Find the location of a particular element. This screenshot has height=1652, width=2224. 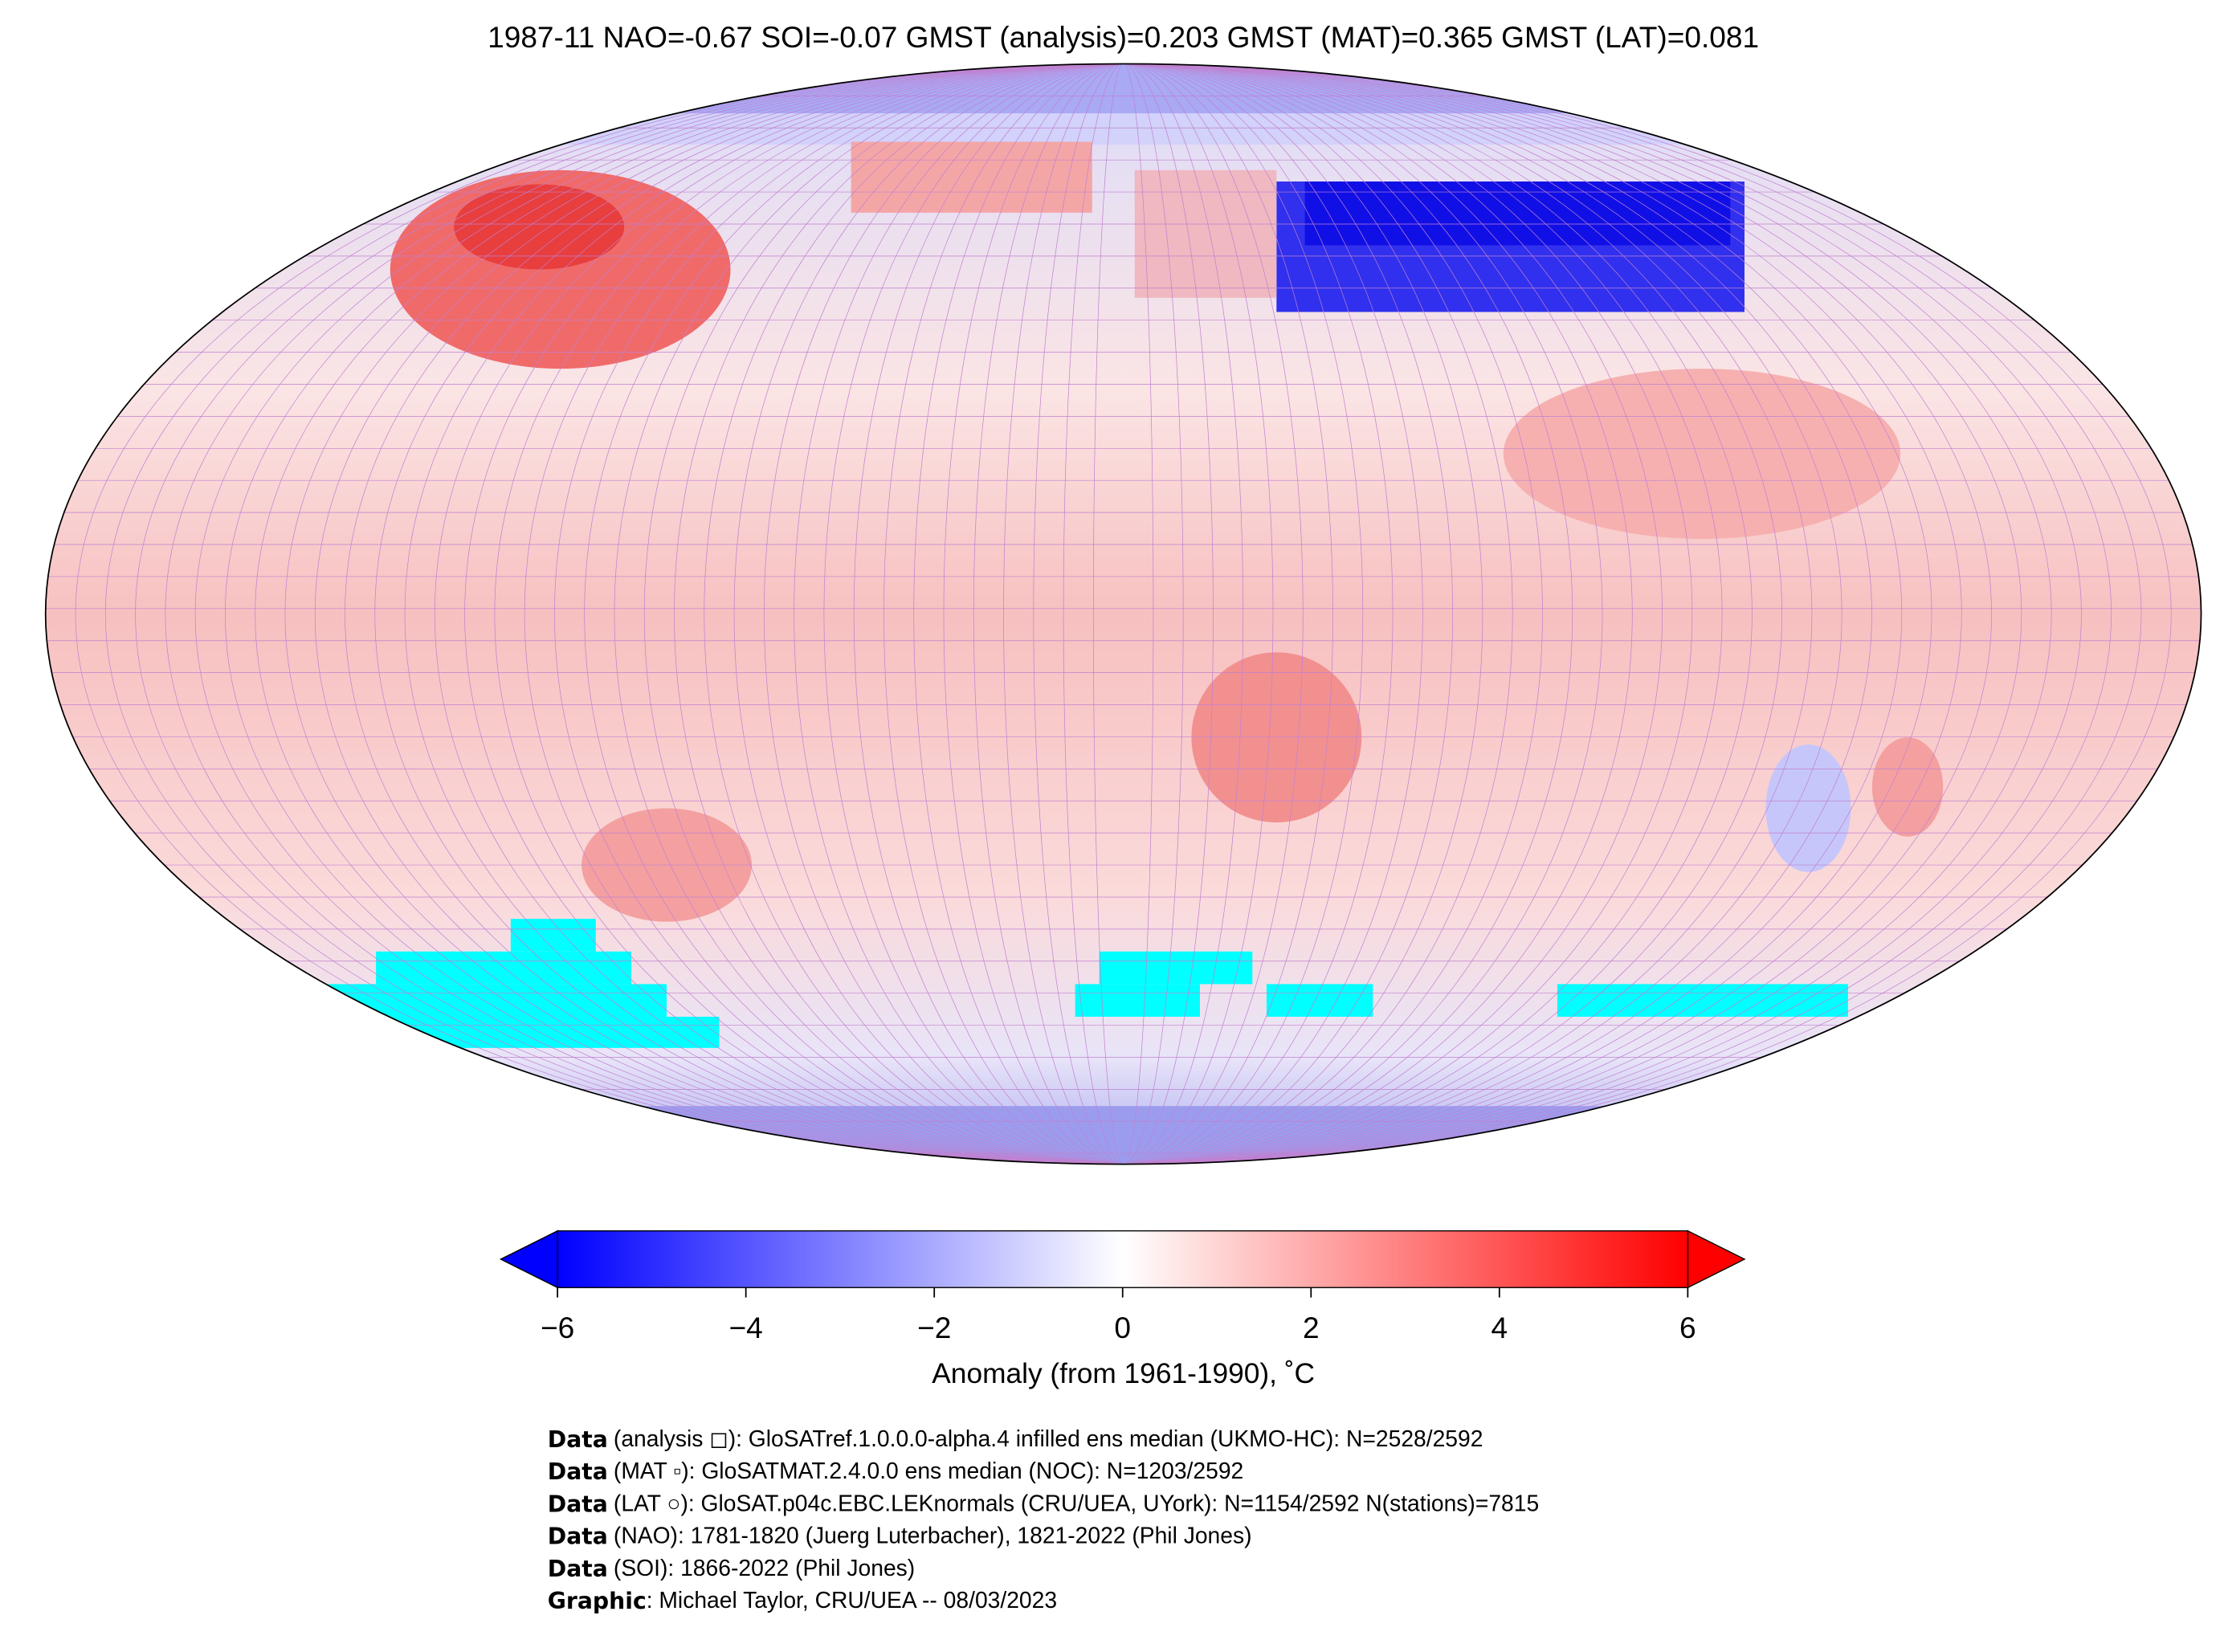

colorbar-tick-label: 6 is located at coordinates (1688, 1327).